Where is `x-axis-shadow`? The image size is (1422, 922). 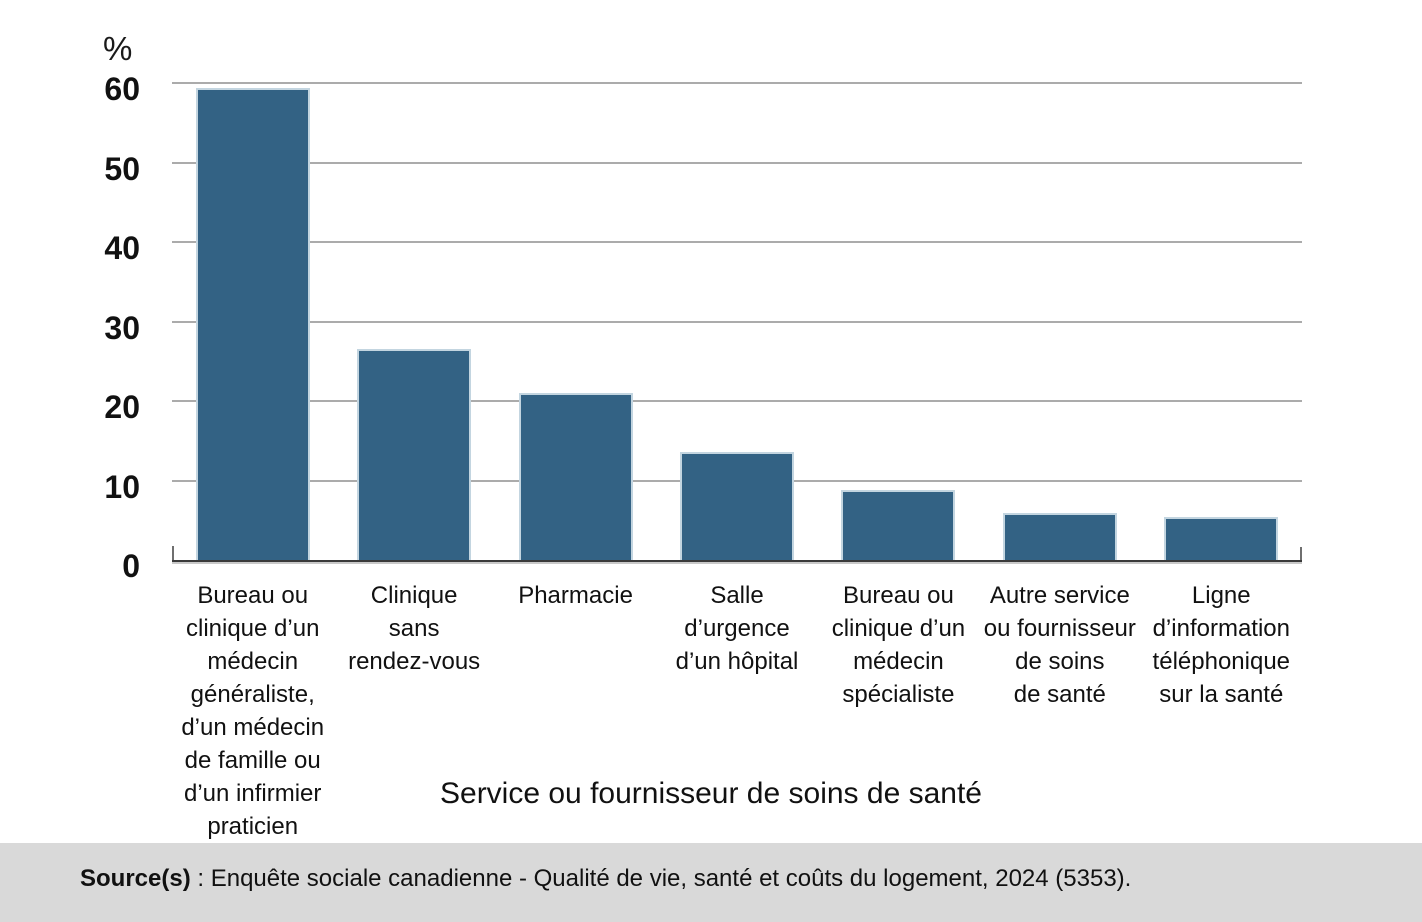
x-axis-shadow is located at coordinates (737, 563).